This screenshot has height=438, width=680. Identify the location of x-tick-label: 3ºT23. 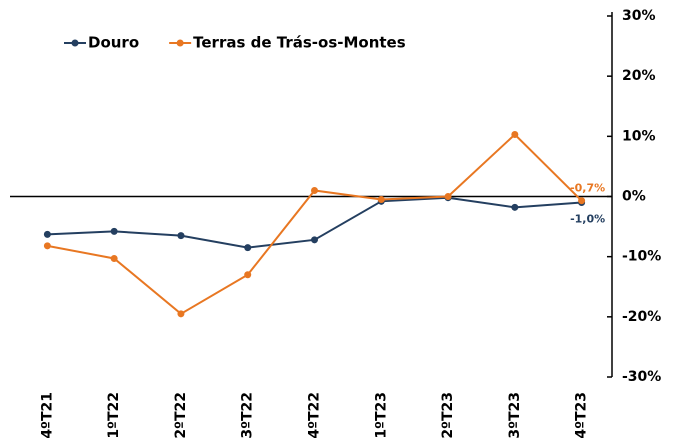
(515, 415).